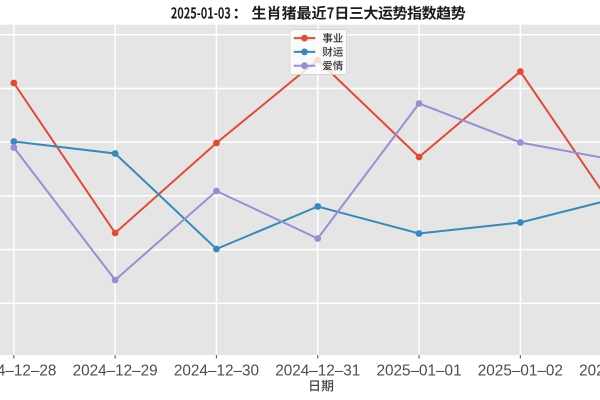  I want to click on svg-text: 2025–01–03, so click(589, 371).